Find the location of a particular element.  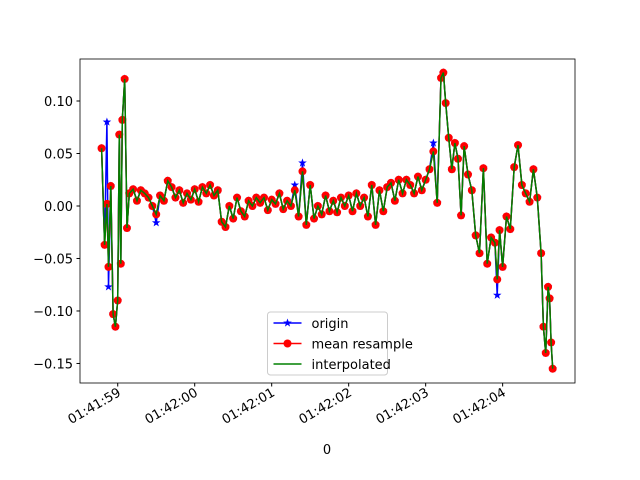

y-tick-label: 0.00 is located at coordinates (58, 207).